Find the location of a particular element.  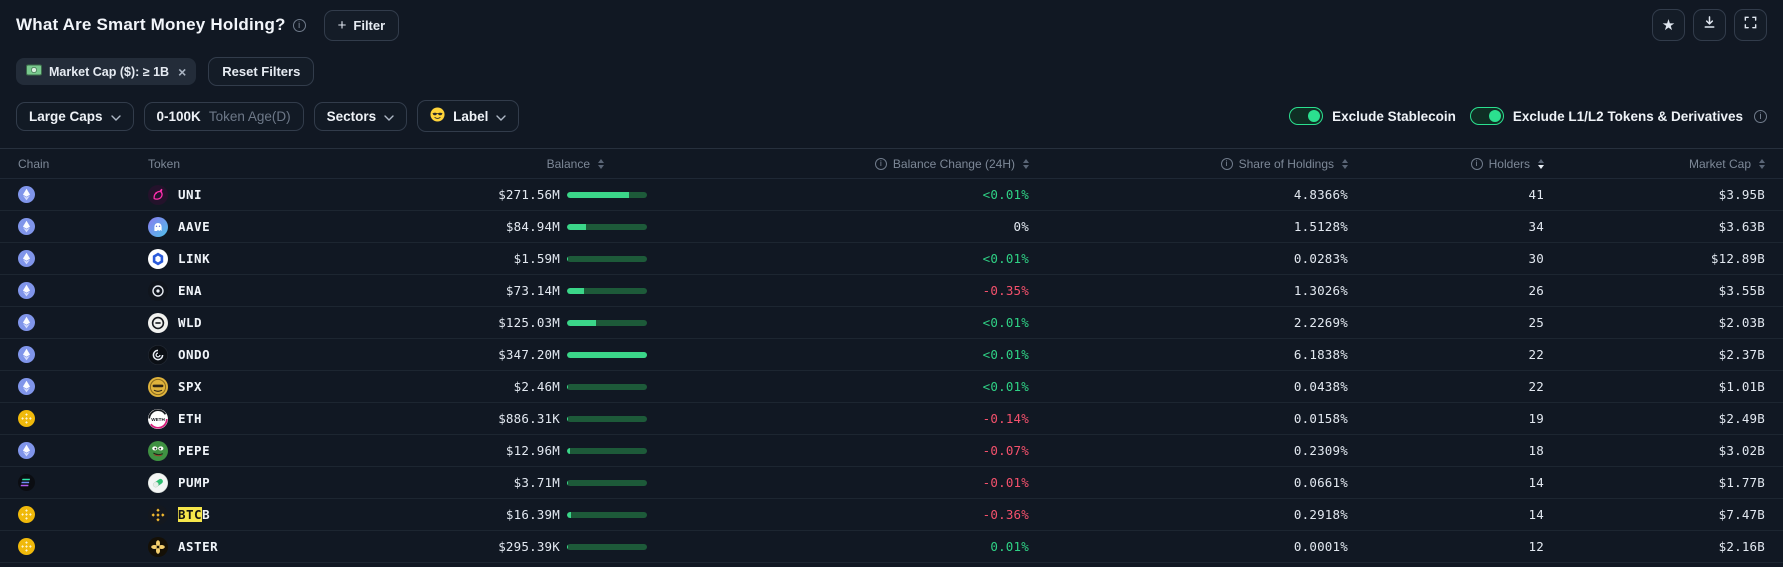

token-ticker: SPX is located at coordinates (190, 386).